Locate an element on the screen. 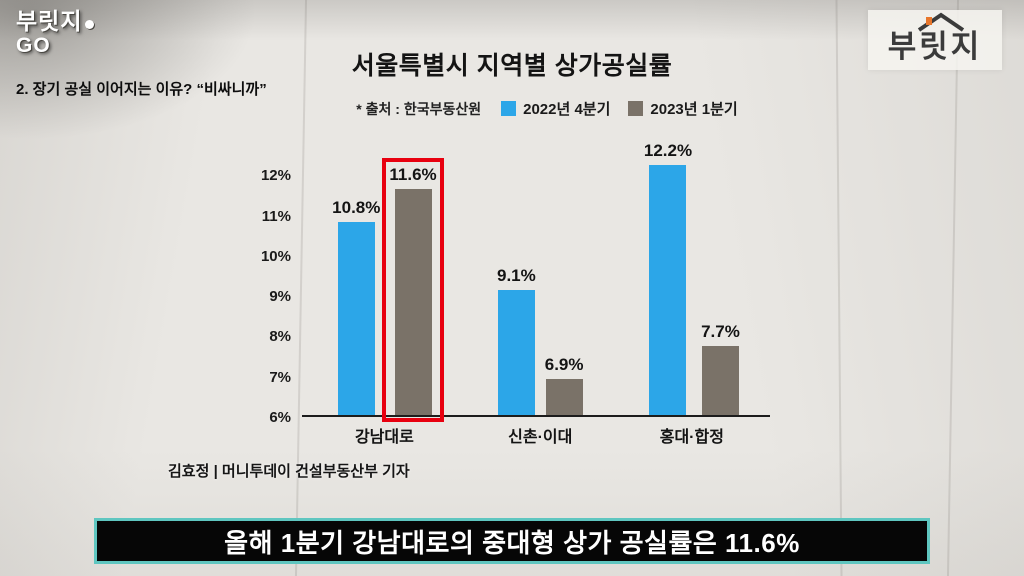 Image resolution: width=1024 pixels, height=576 pixels. brand-logo-text: 부릿지 is located at coordinates (935, 46).